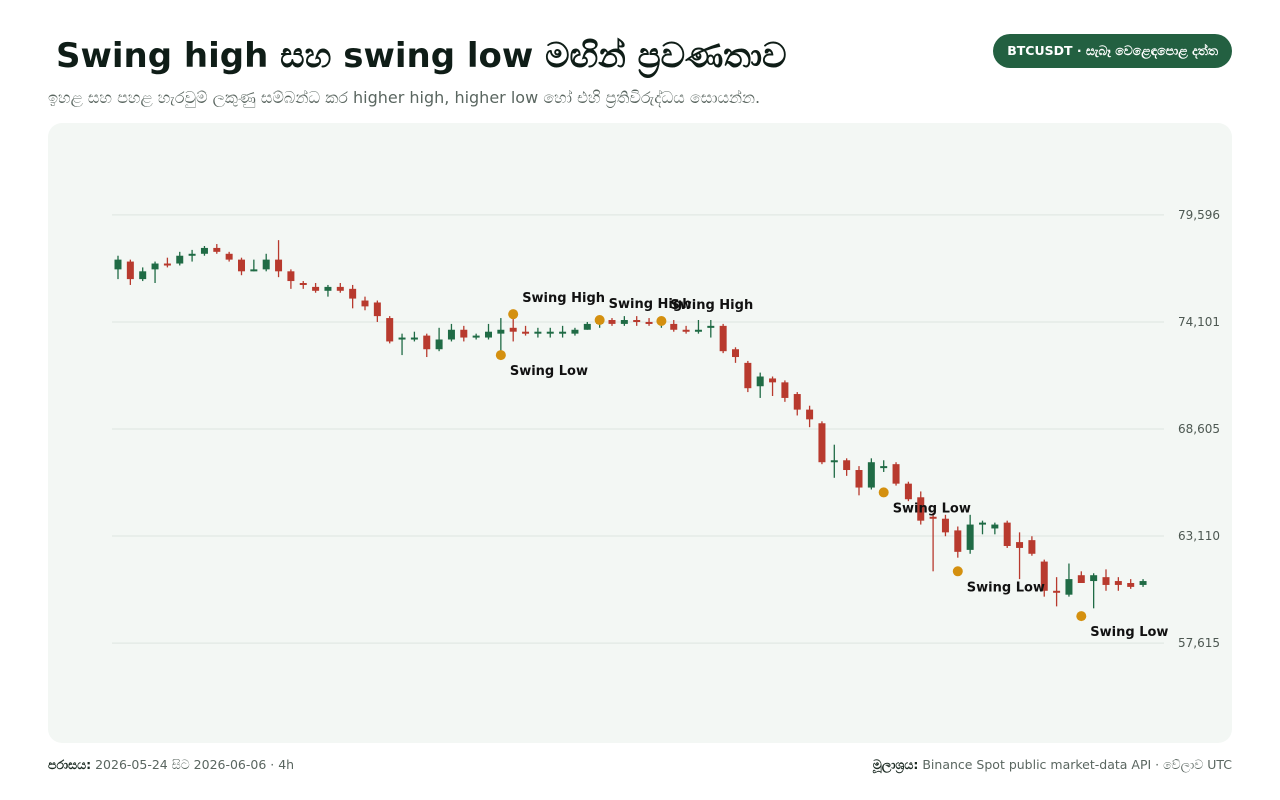 The image size is (1280, 800). I want to click on y-tick-label: 74,101, so click(1199, 322).